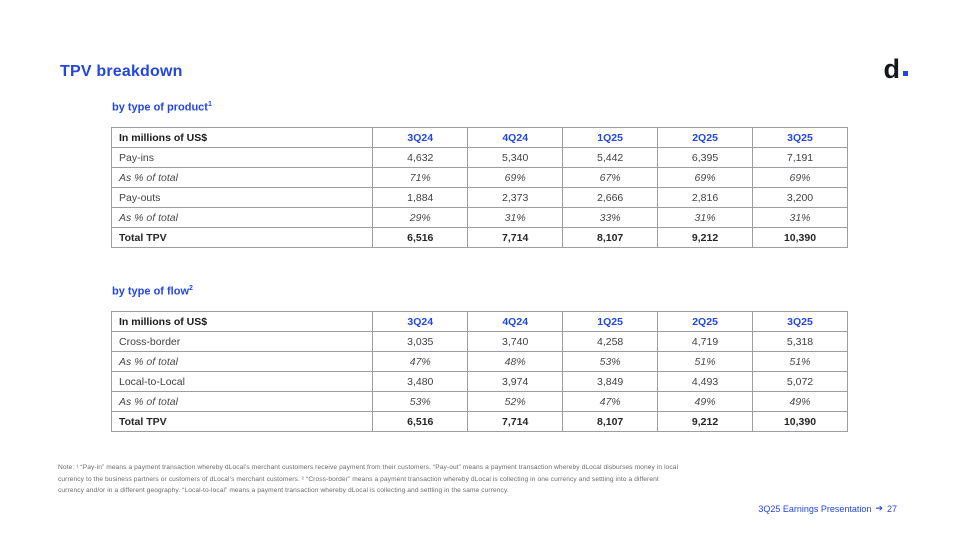 This screenshot has width=960, height=540. What do you see at coordinates (610, 157) in the screenshot?
I see `value-cell: 5,442` at bounding box center [610, 157].